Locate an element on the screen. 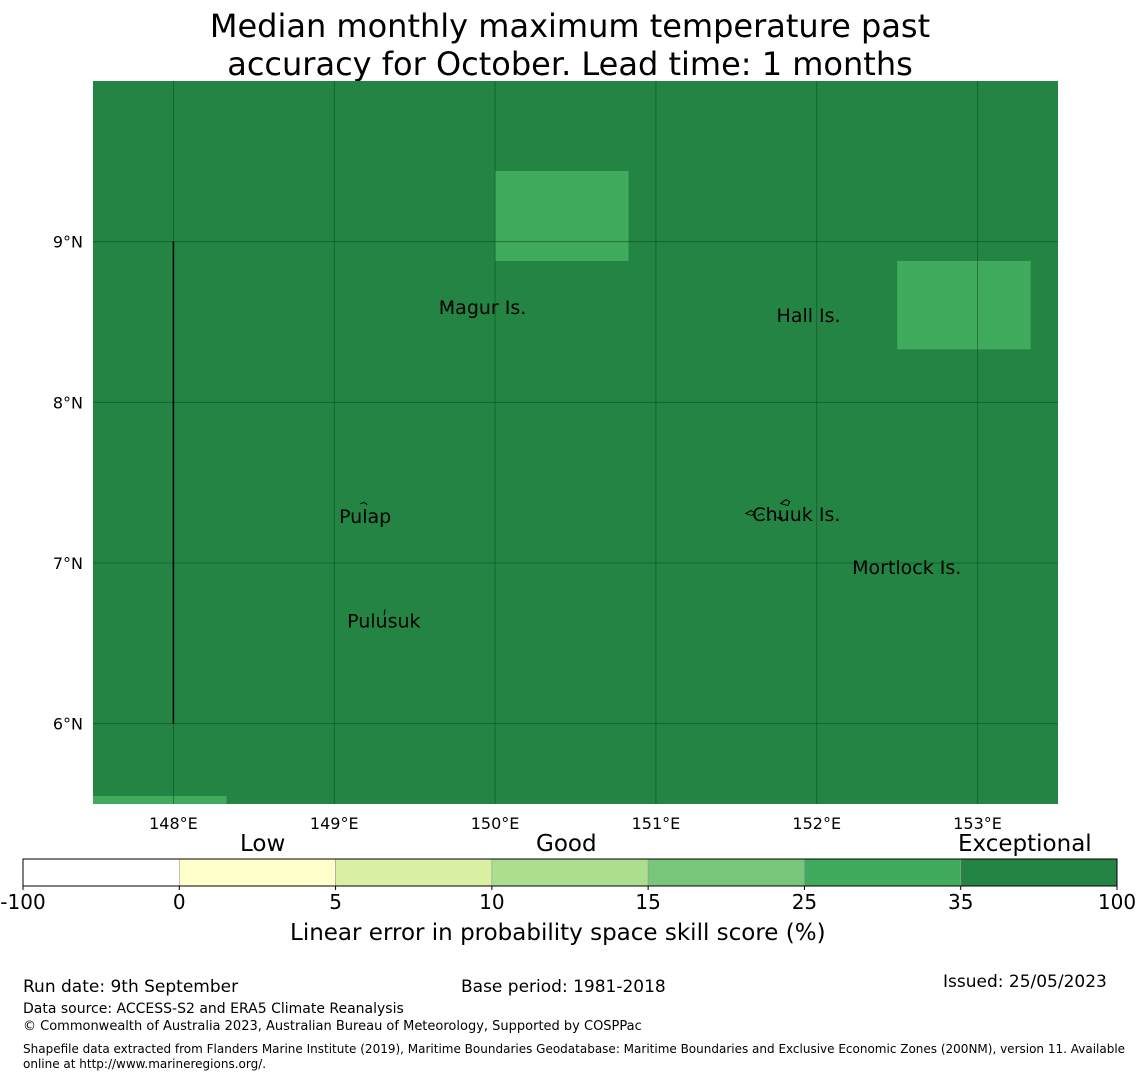 The image size is (1140, 1080). lon-tick-label: 149°E is located at coordinates (334, 823).